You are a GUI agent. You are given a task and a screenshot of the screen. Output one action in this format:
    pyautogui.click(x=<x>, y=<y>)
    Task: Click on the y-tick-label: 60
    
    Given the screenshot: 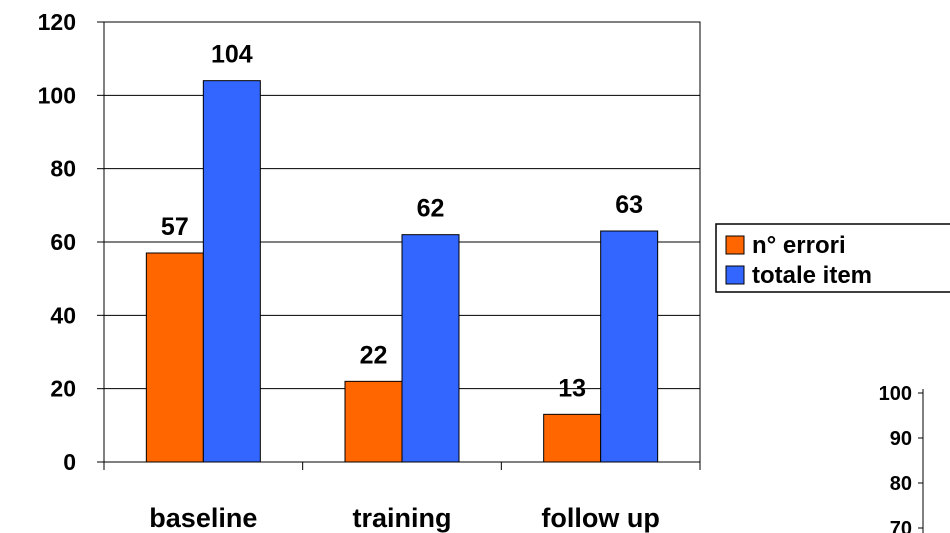 What is the action you would take?
    pyautogui.click(x=63, y=242)
    